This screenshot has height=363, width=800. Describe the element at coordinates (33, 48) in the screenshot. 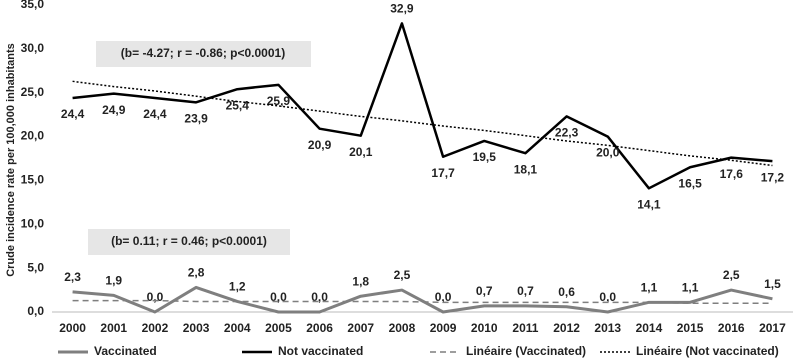

I see `y-tick-label: 30,0` at that location.